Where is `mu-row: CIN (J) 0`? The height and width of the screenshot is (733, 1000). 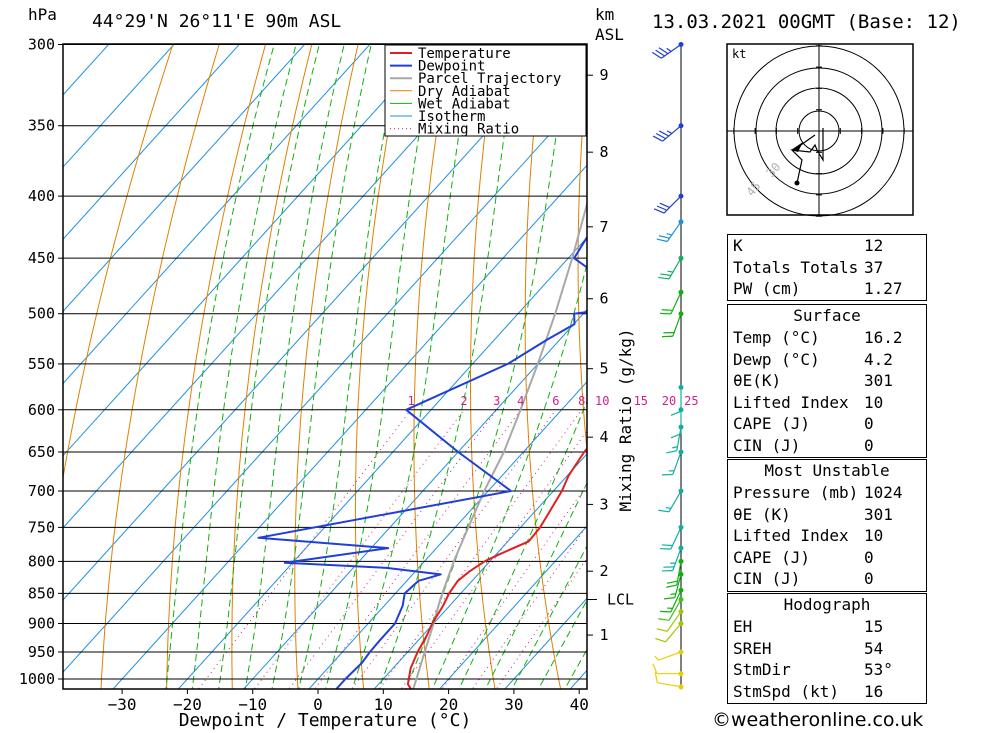 mu-row: CIN (J) 0 is located at coordinates (827, 579).